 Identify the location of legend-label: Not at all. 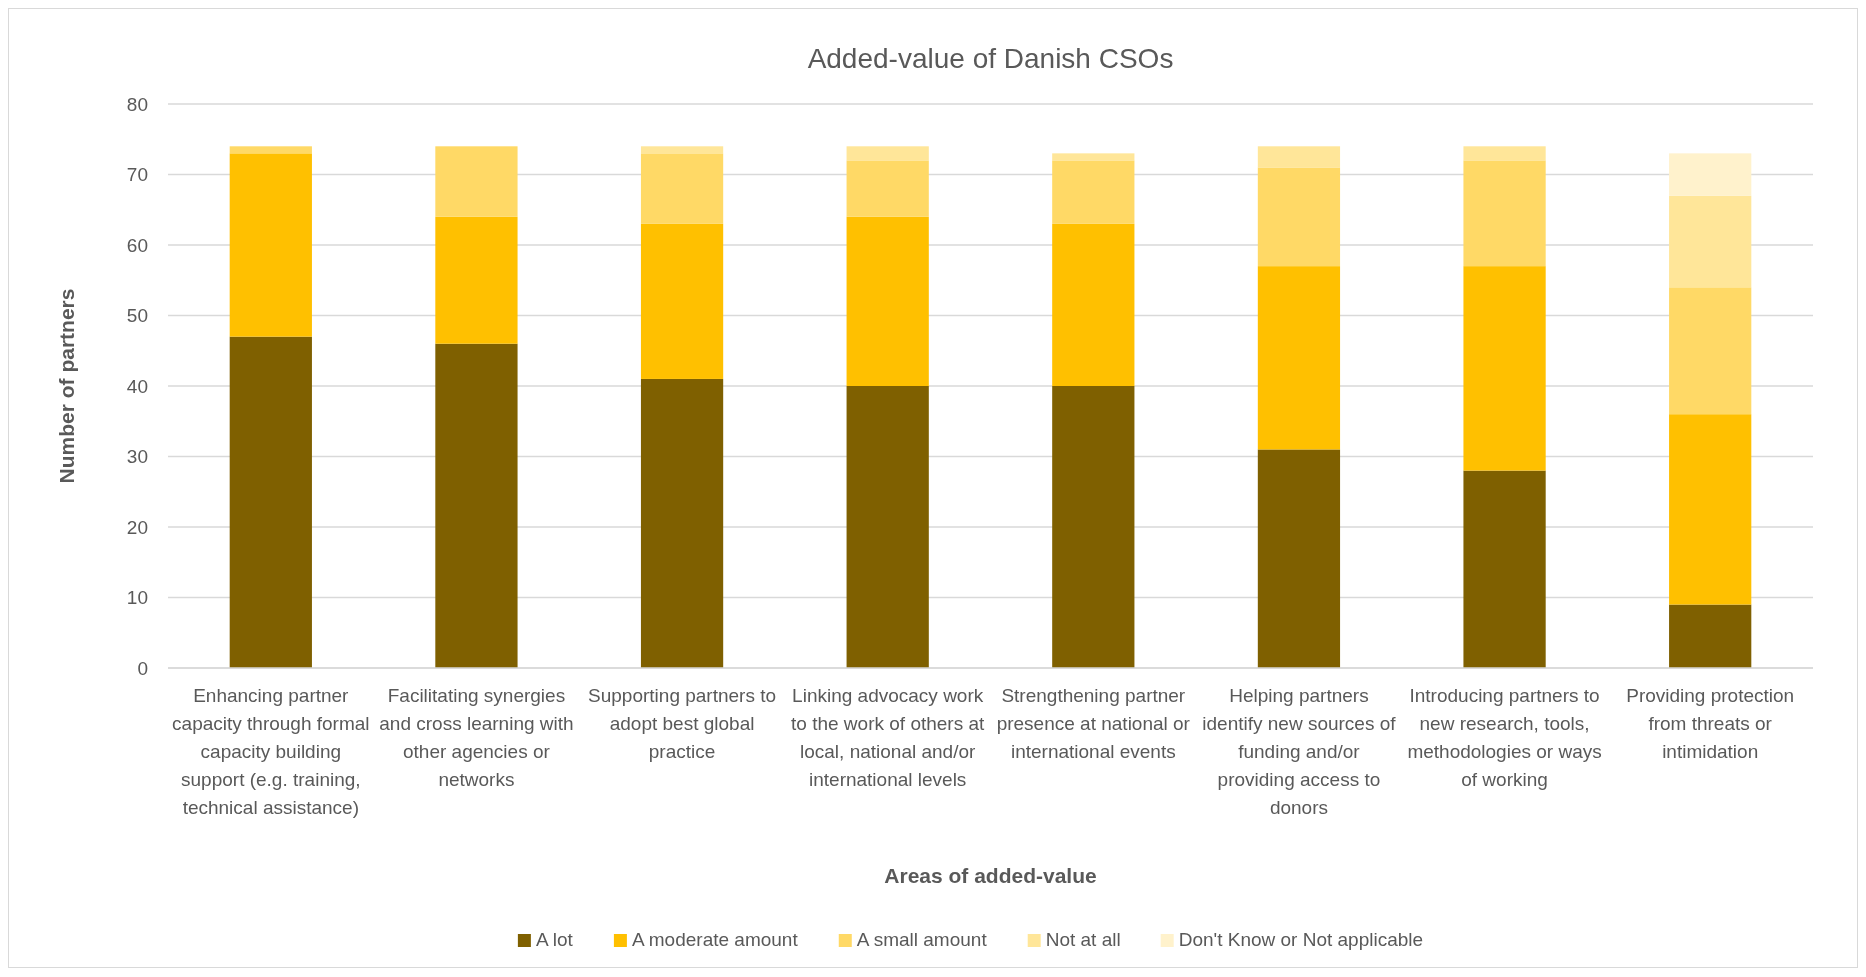
(1083, 939).